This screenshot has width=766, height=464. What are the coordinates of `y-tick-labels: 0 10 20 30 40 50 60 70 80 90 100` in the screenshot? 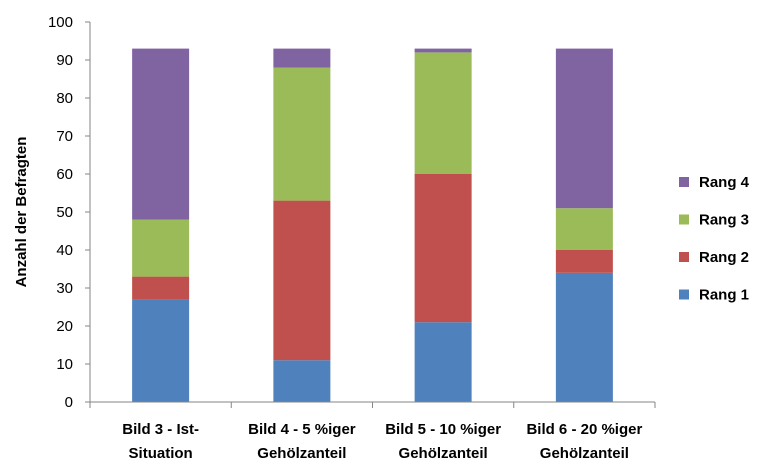 It's located at (60, 212).